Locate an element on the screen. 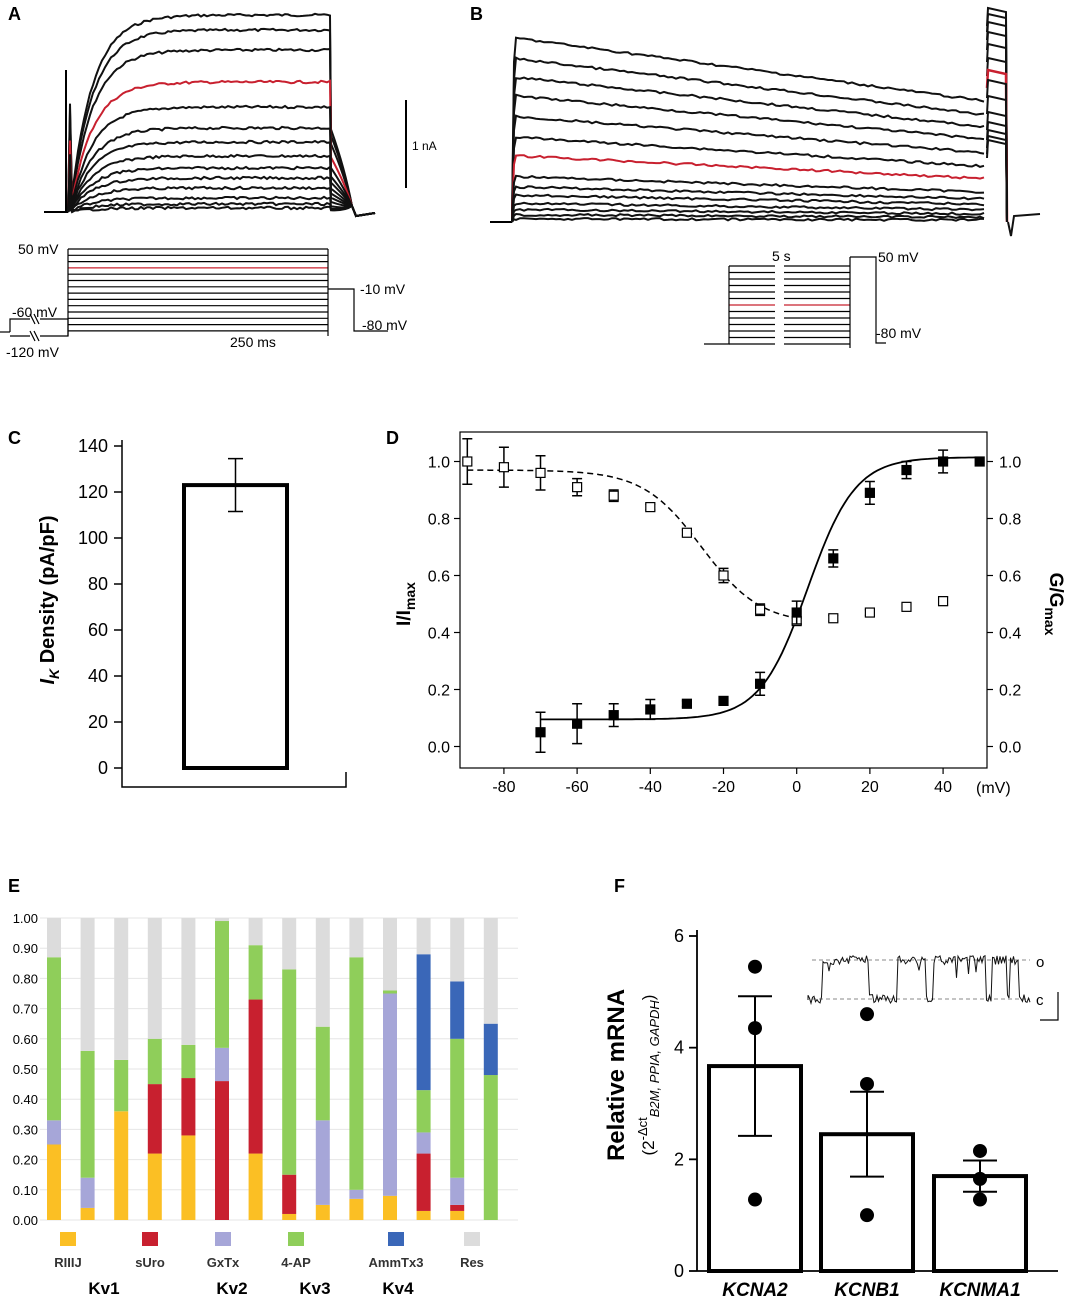 This screenshot has width=1074, height=1300. panel-c-bar is located at coordinates (235, 626).